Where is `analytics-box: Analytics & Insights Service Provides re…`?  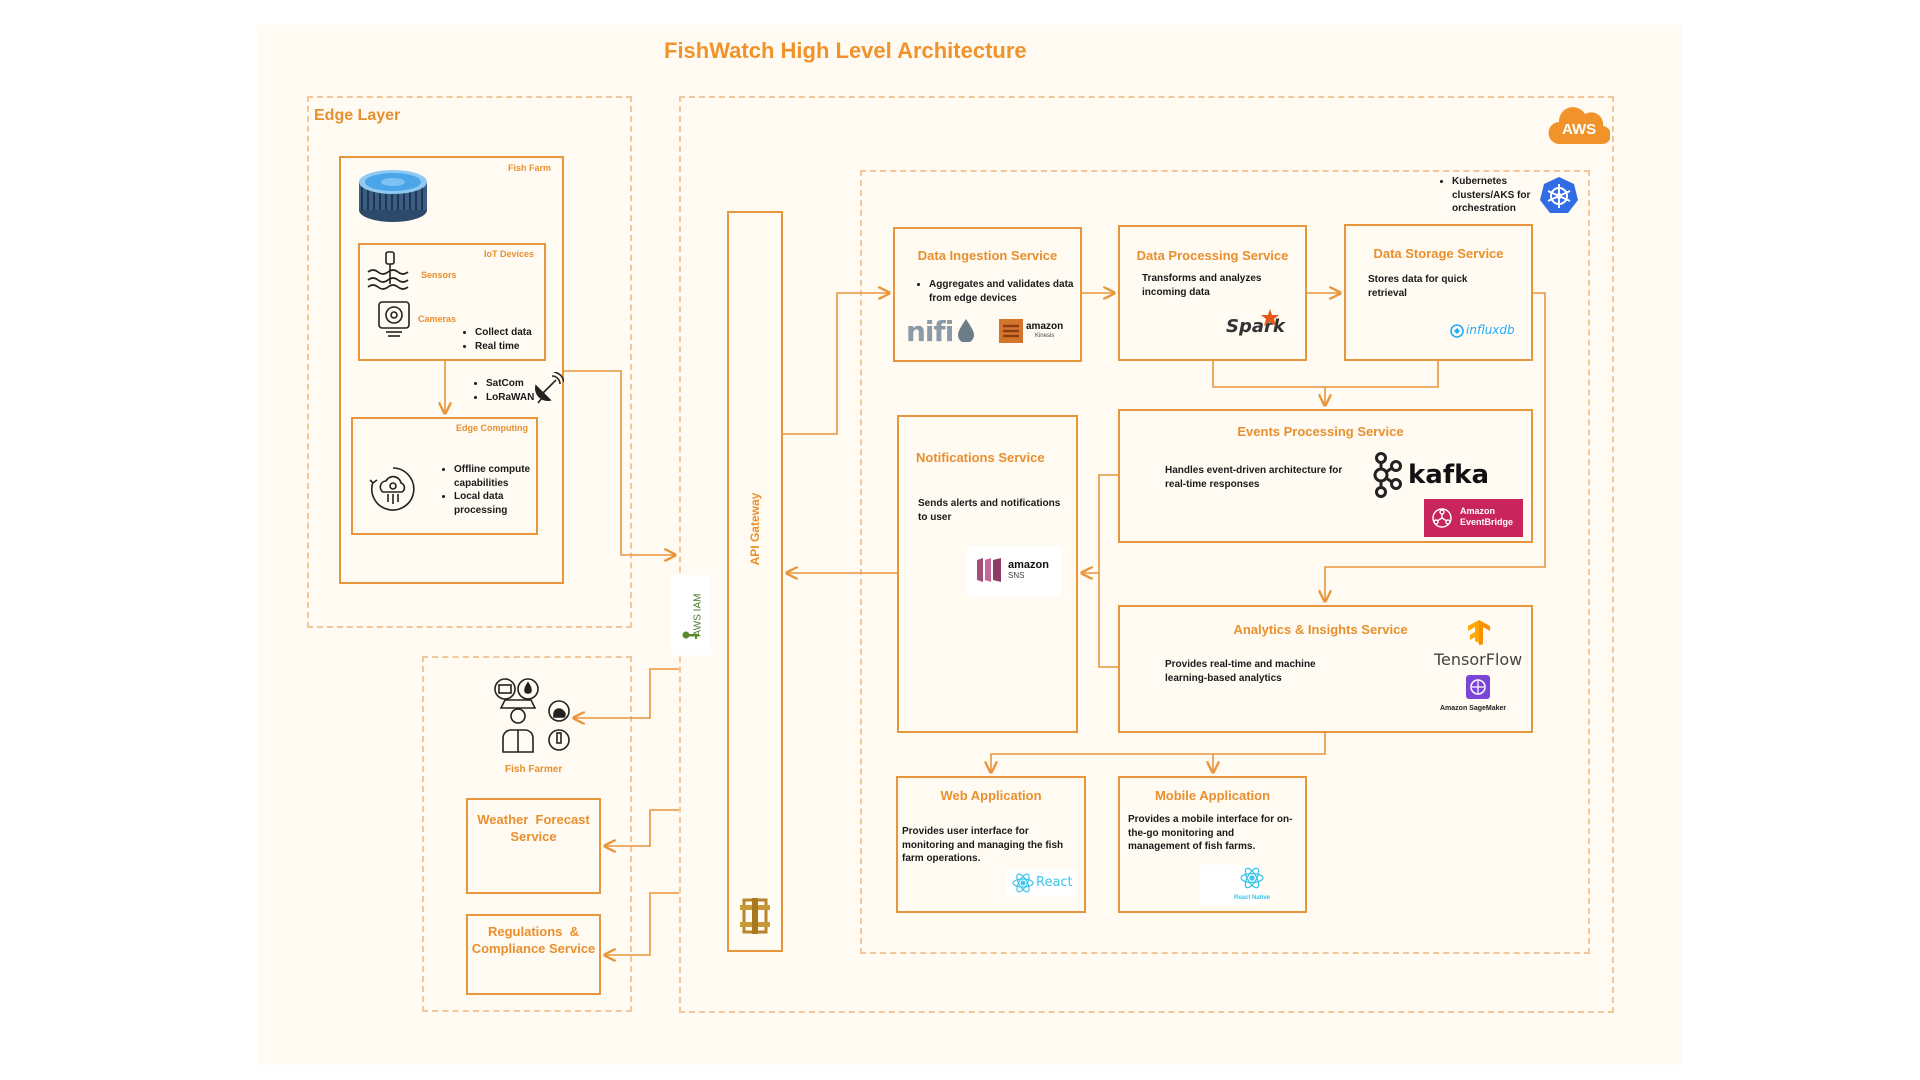 analytics-box: Analytics & Insights Service Provides re… is located at coordinates (1325, 669).